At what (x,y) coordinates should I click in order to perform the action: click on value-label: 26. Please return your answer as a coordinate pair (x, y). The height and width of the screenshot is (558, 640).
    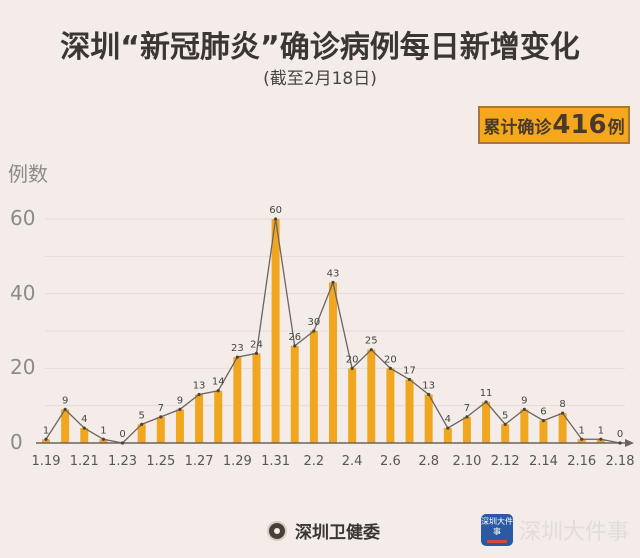
    Looking at the image, I should click on (294, 337).